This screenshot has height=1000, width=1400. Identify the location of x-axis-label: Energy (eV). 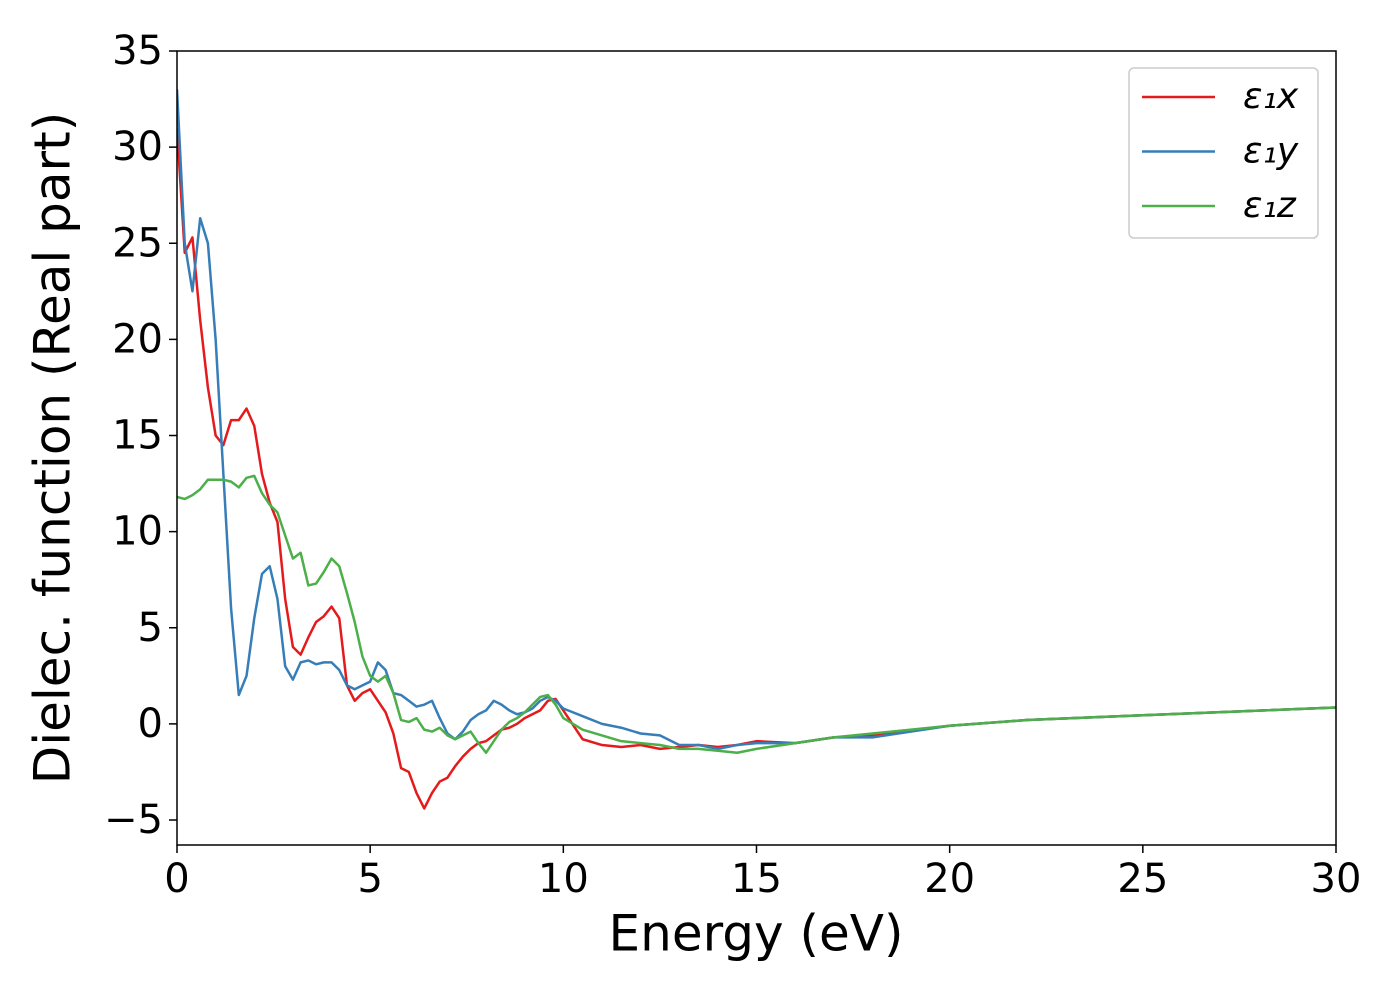
(756, 934).